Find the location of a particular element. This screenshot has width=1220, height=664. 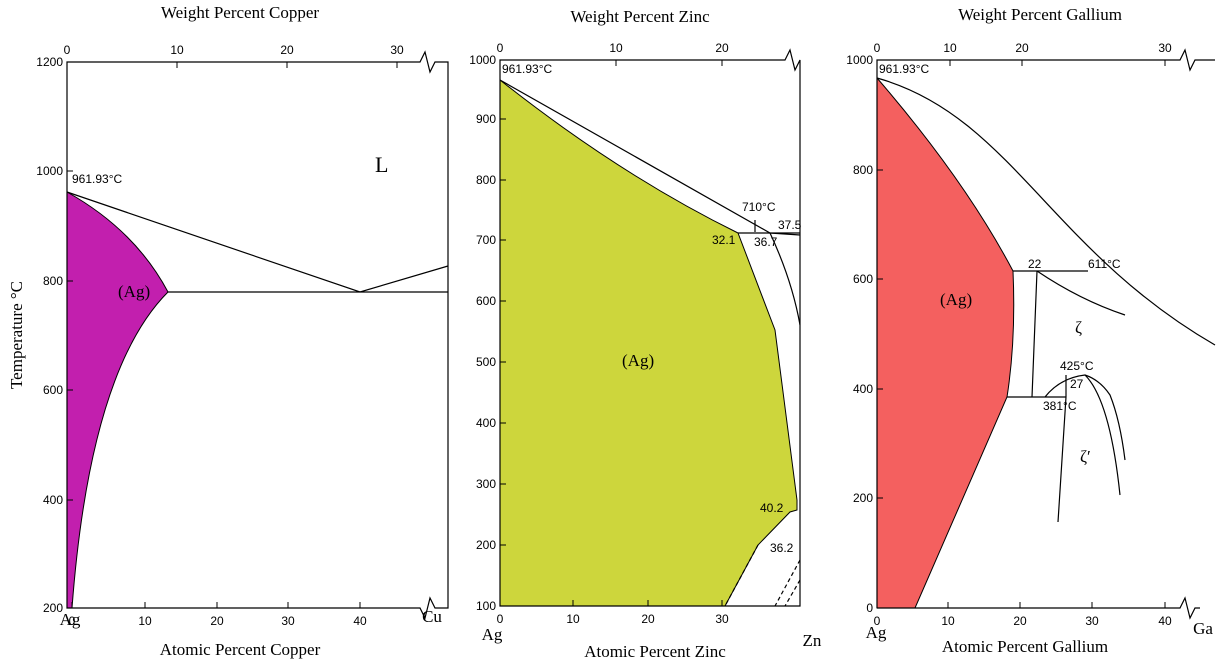

right-element: Zn is located at coordinates (812, 640).